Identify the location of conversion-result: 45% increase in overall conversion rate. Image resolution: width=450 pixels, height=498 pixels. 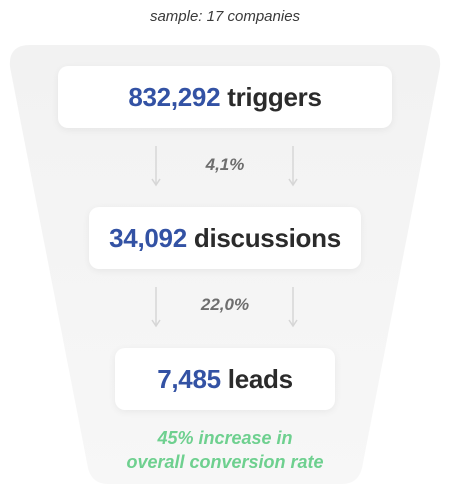
(225, 450).